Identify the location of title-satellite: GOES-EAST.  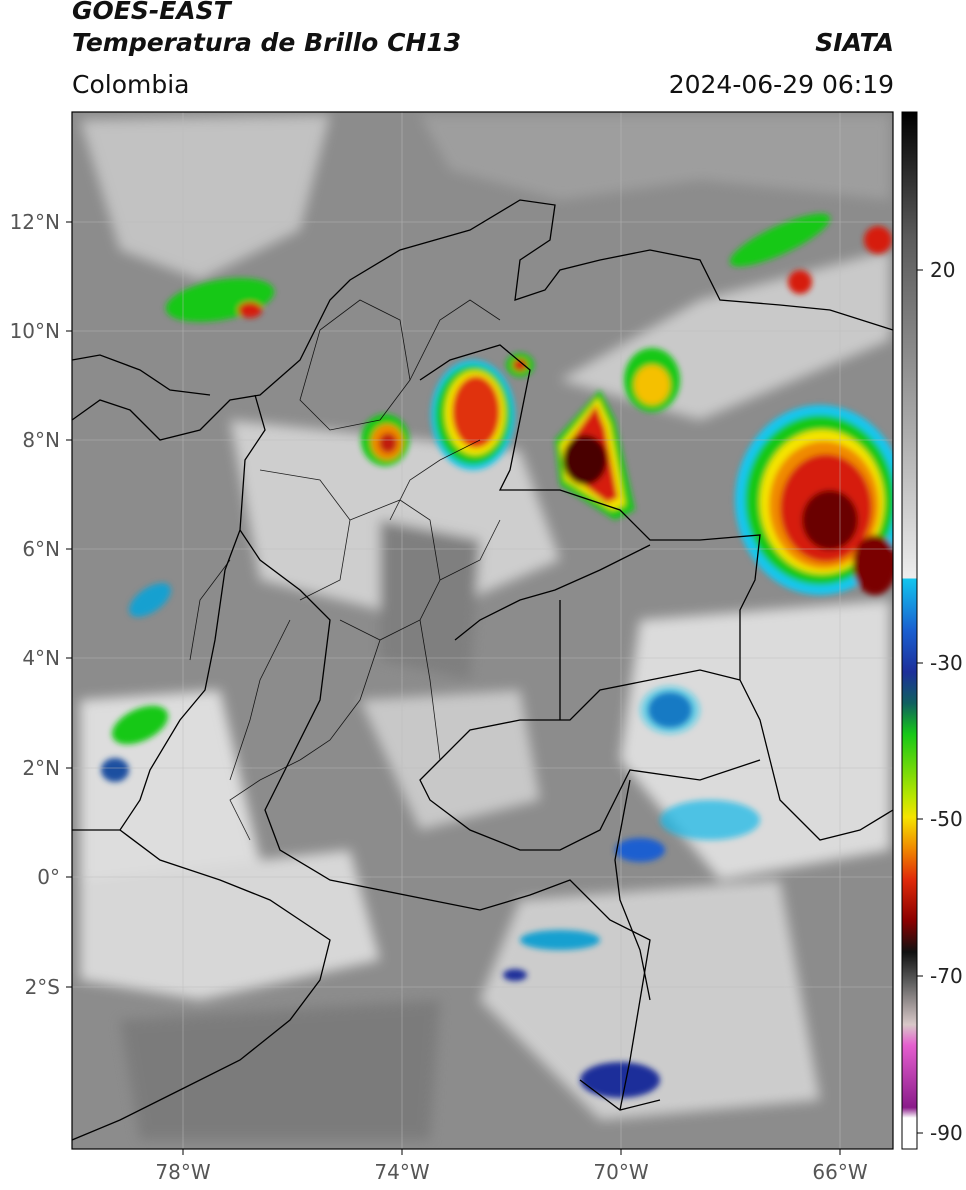
(151, 12).